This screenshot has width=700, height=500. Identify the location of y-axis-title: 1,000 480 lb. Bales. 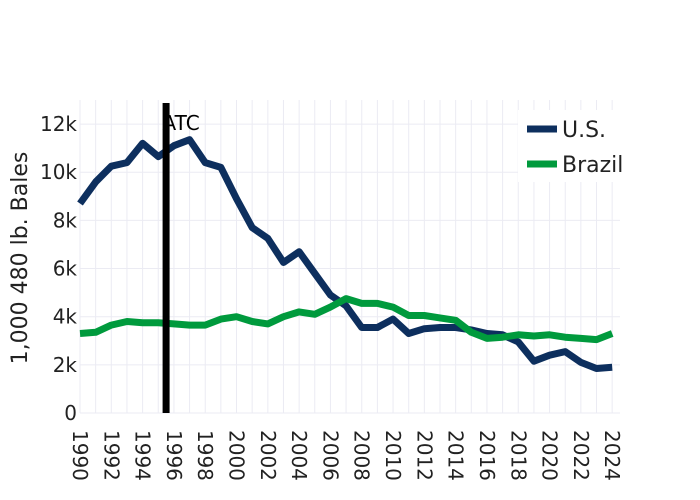
(20, 258).